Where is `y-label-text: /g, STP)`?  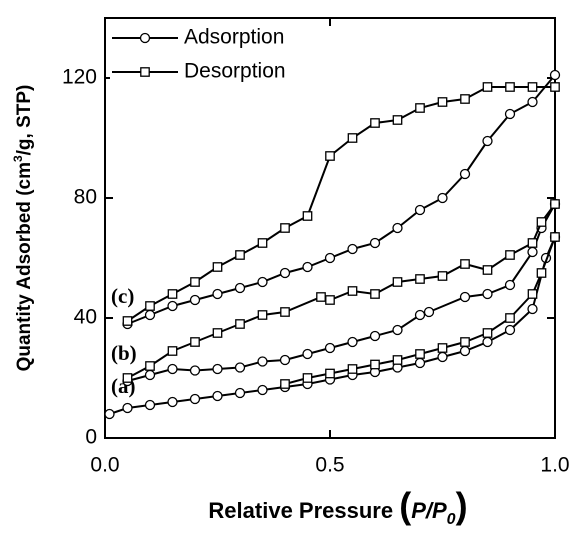
y-label-text: /g, STP) is located at coordinates (24, 120).